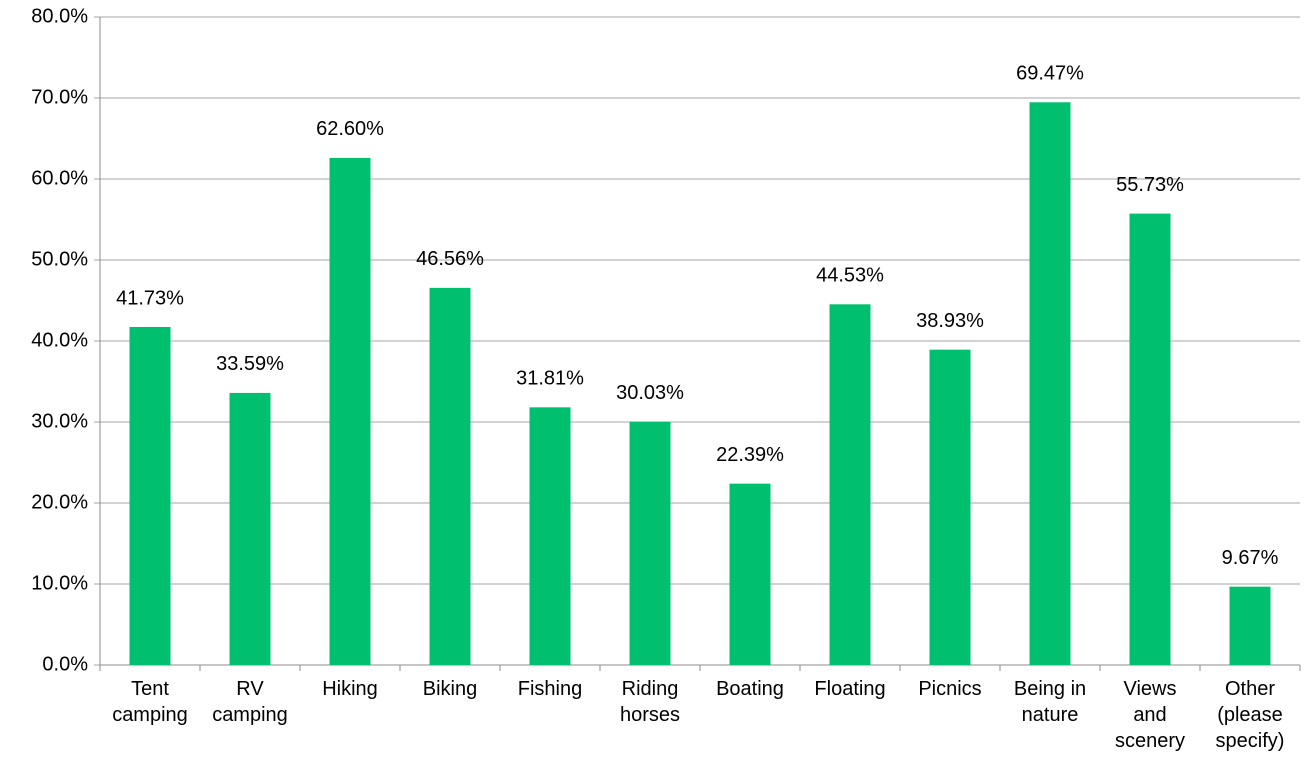  I want to click on x-tick-label: Views and scenery, so click(1150, 715).